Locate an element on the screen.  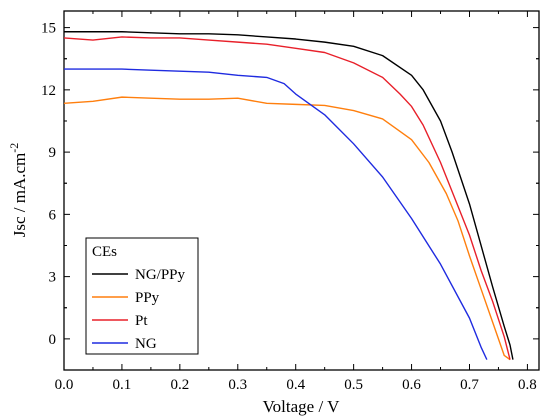
x-tick-label: 0.3 is located at coordinates (237, 385).